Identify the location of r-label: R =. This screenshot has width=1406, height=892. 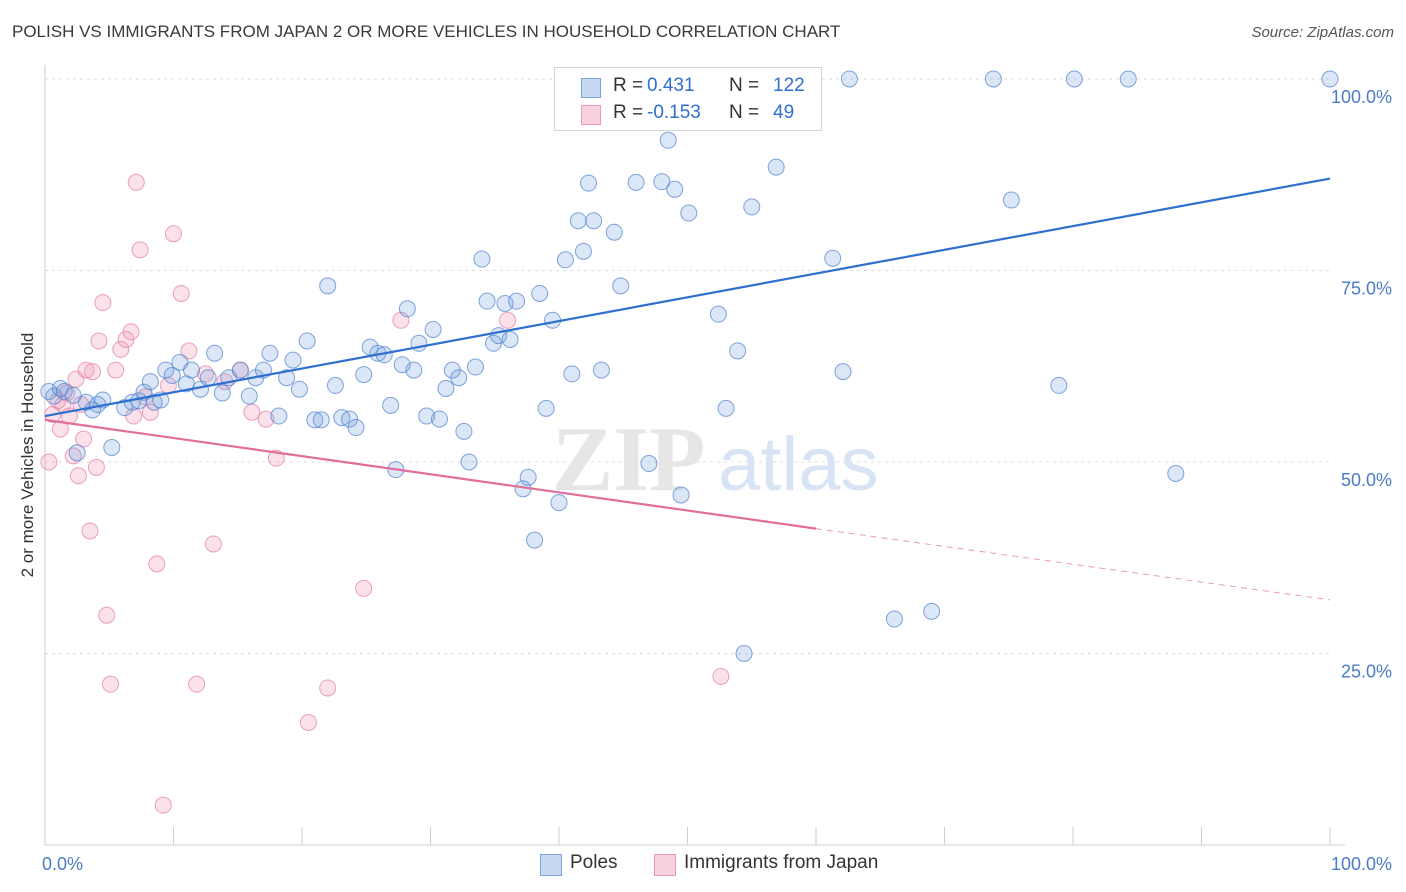
(628, 112).